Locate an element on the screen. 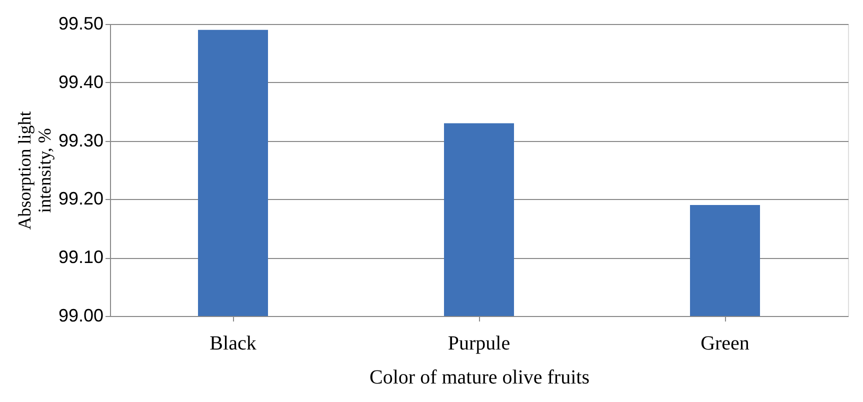  y-tick-label: 99.30 is located at coordinates (81, 140).